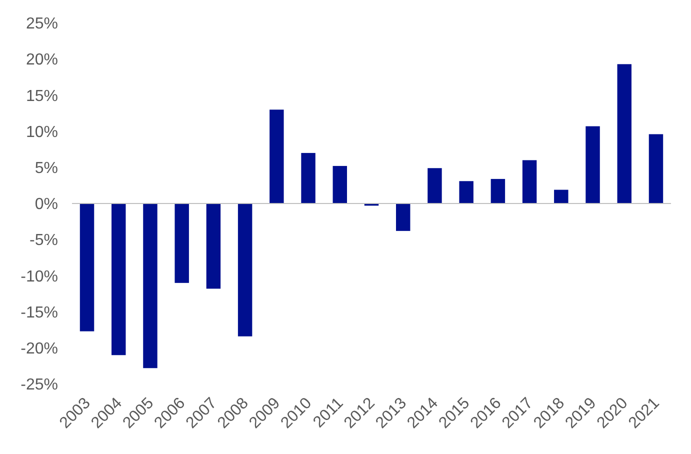 Image resolution: width=691 pixels, height=454 pixels. I want to click on y-tick-label: 0%, so click(46, 205).